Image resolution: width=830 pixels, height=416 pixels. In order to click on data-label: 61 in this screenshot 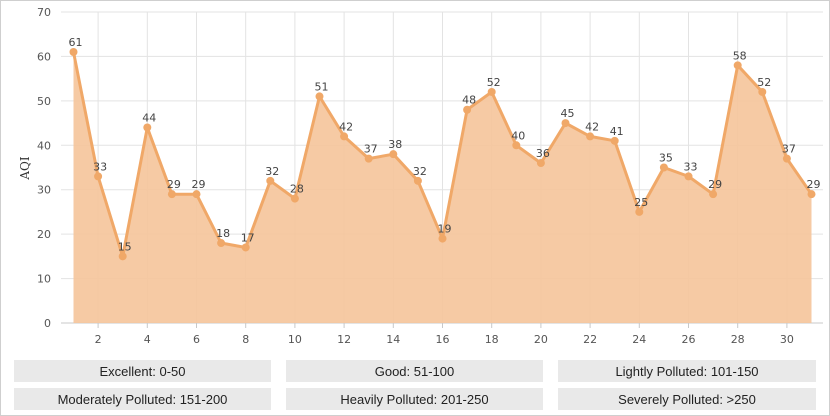, I will do `click(76, 42)`.